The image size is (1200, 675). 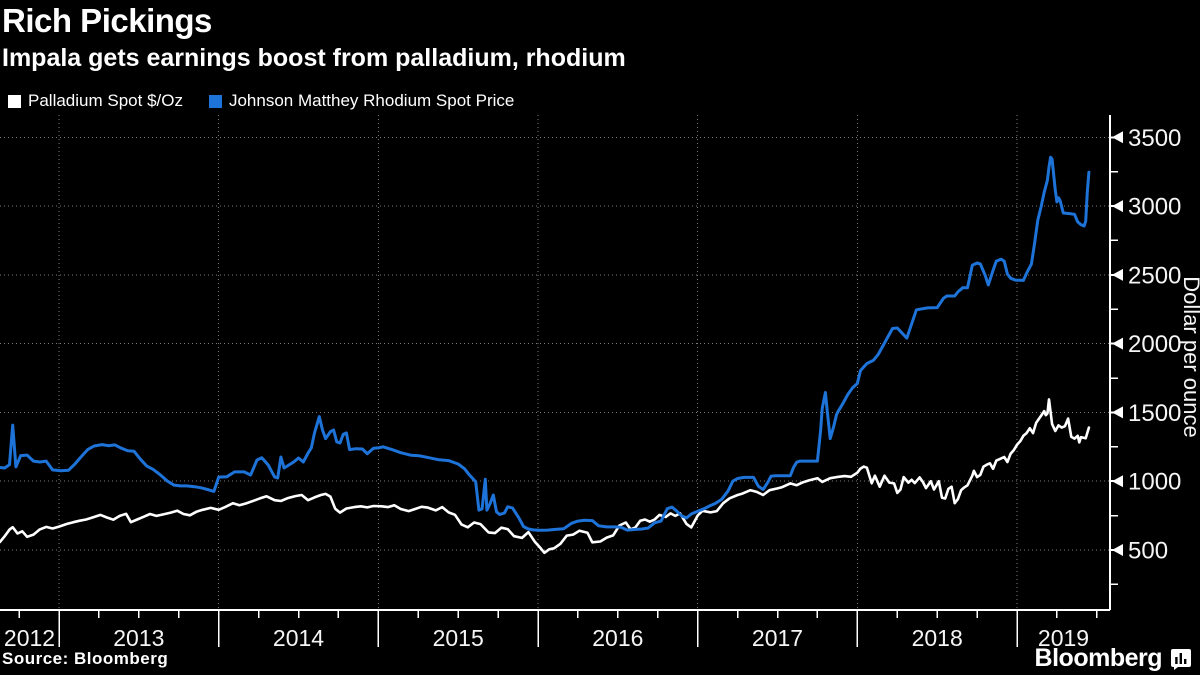 What do you see at coordinates (1154, 138) in the screenshot?
I see `y-tick-label: 3500` at bounding box center [1154, 138].